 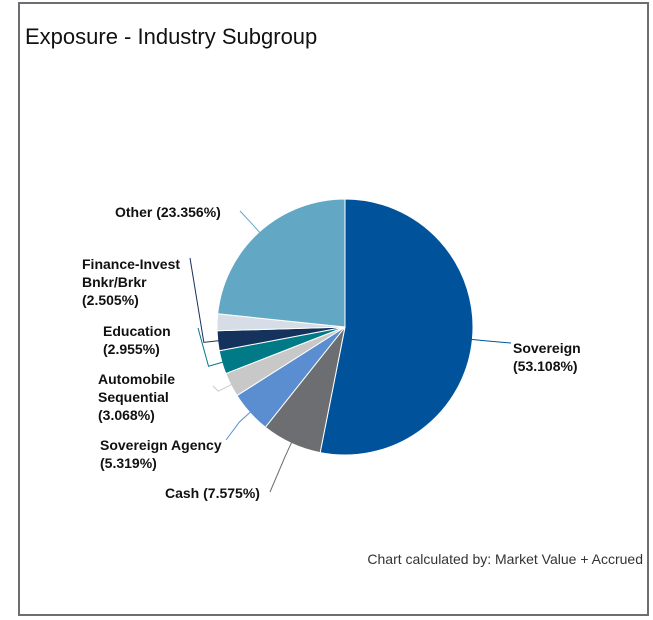 What do you see at coordinates (128, 463) in the screenshot?
I see `value-label: (5.319%)` at bounding box center [128, 463].